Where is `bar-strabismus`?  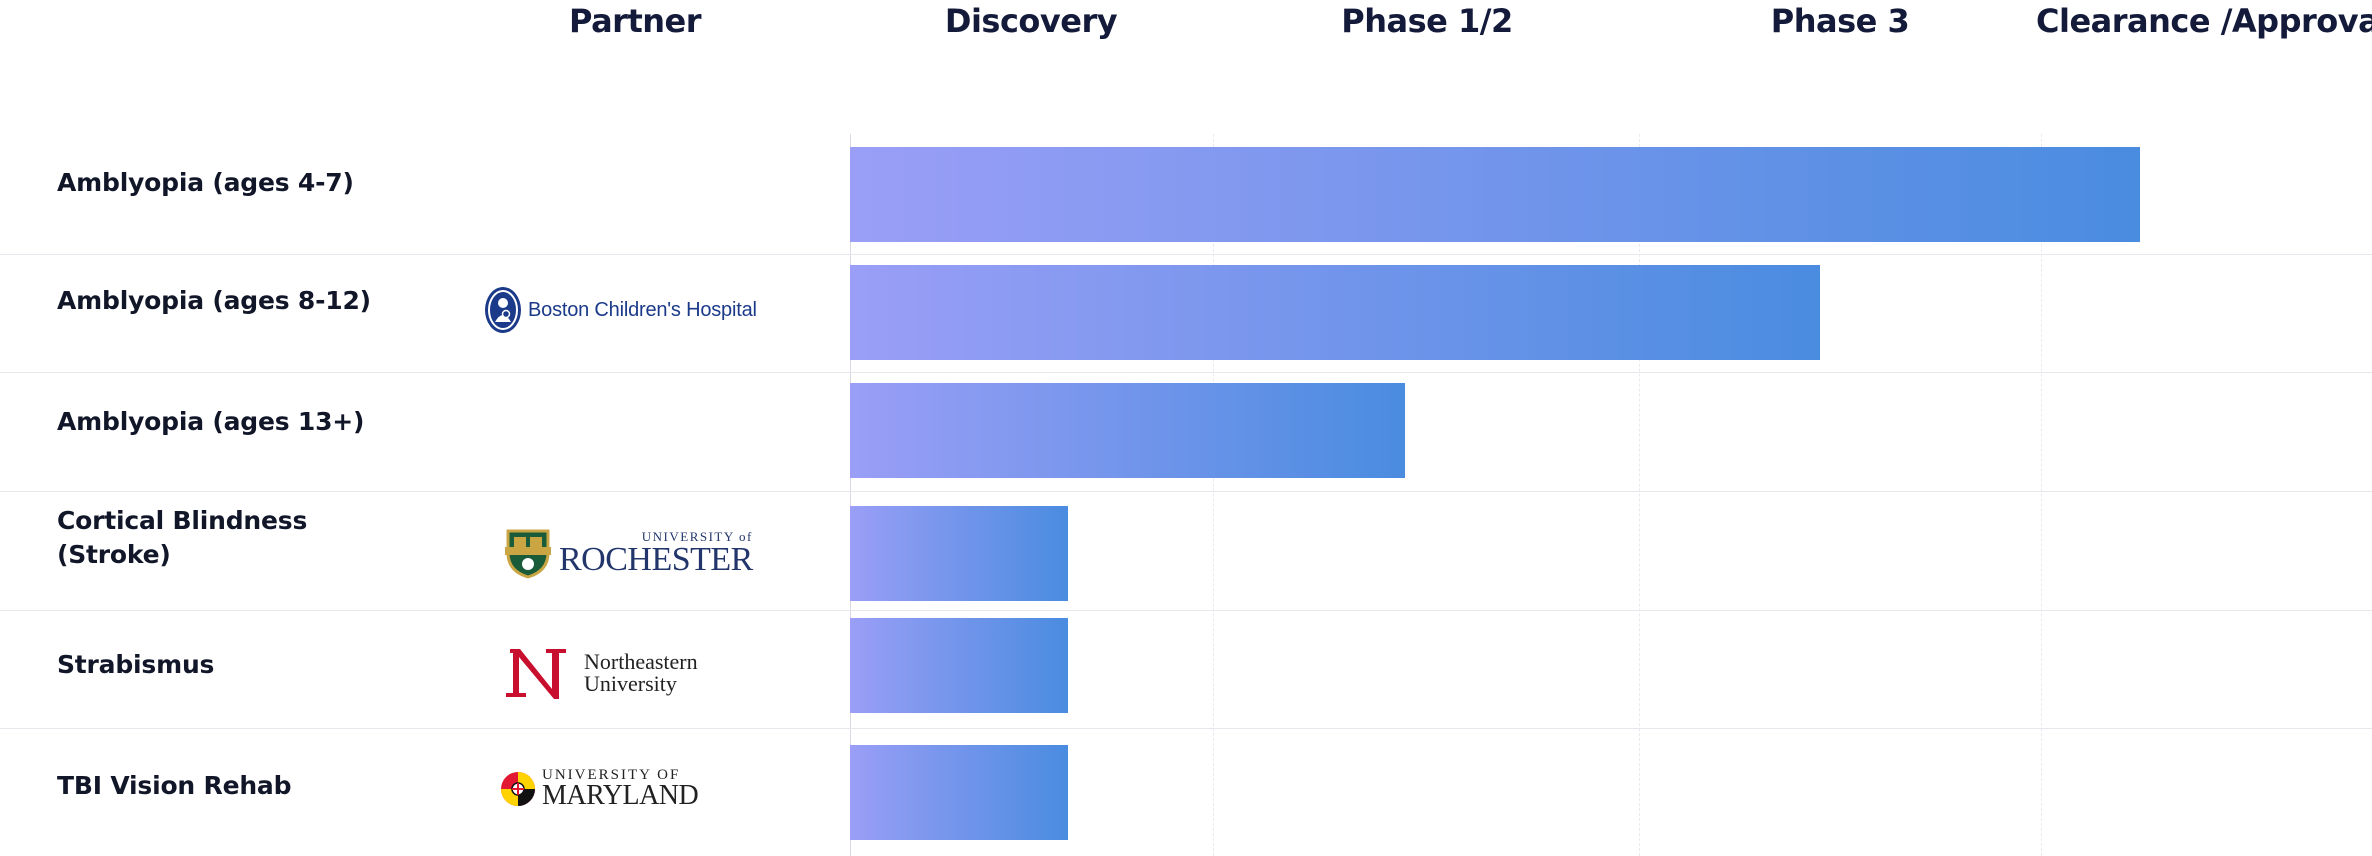 bar-strabismus is located at coordinates (959, 665).